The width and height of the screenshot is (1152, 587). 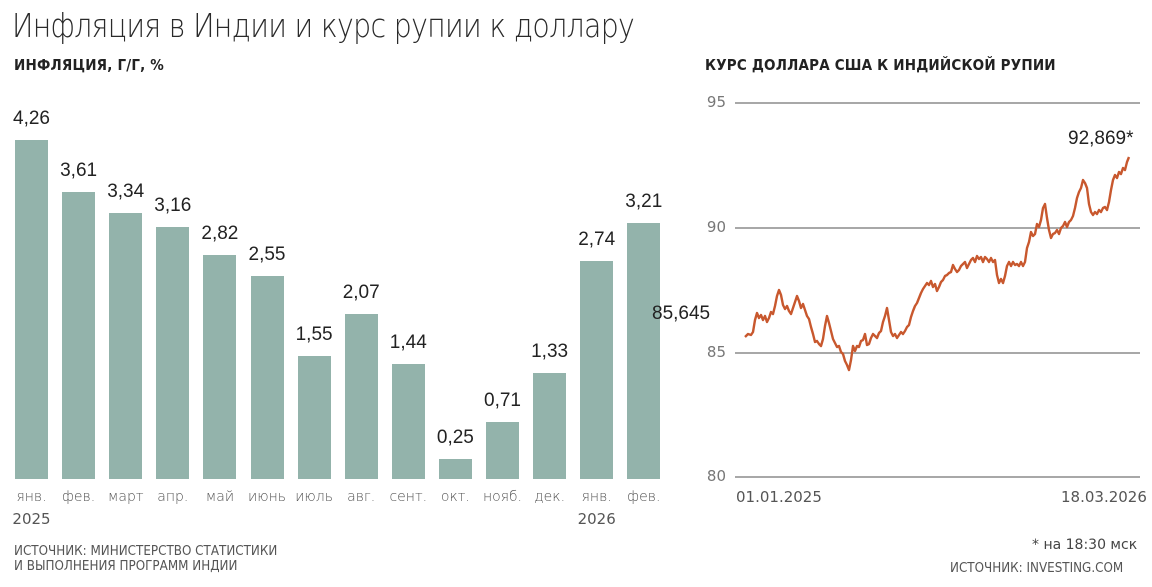 What do you see at coordinates (779, 497) in the screenshot?
I see `start-date-label: 01.01.2025` at bounding box center [779, 497].